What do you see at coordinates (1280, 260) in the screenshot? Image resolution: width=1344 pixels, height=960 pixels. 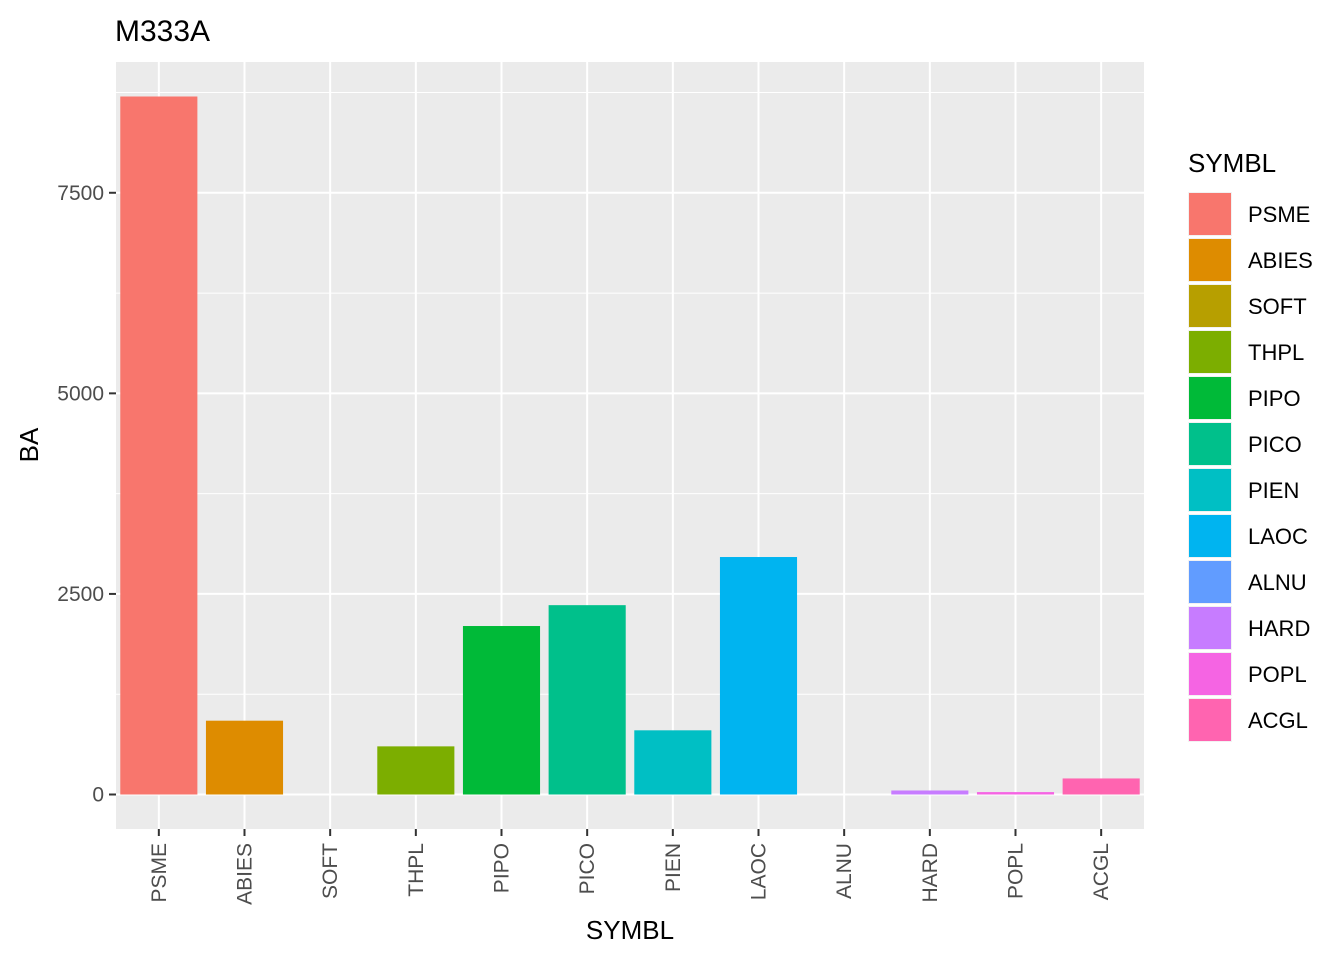 I see `legend-label: ABIES` at bounding box center [1280, 260].